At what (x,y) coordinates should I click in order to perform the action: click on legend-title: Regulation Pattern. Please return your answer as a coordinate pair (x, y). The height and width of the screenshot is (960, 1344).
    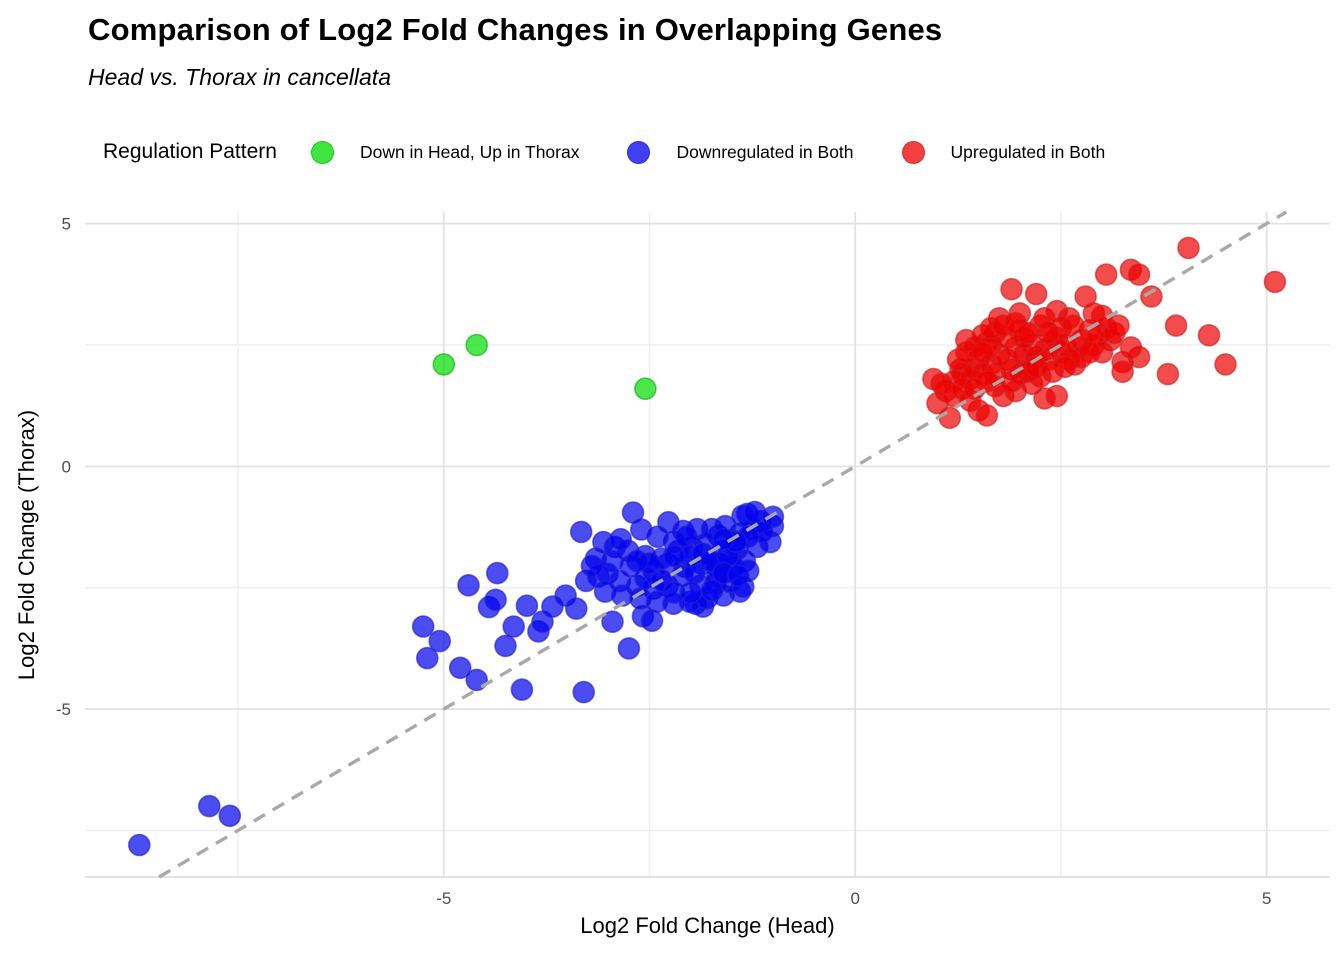
    Looking at the image, I should click on (190, 151).